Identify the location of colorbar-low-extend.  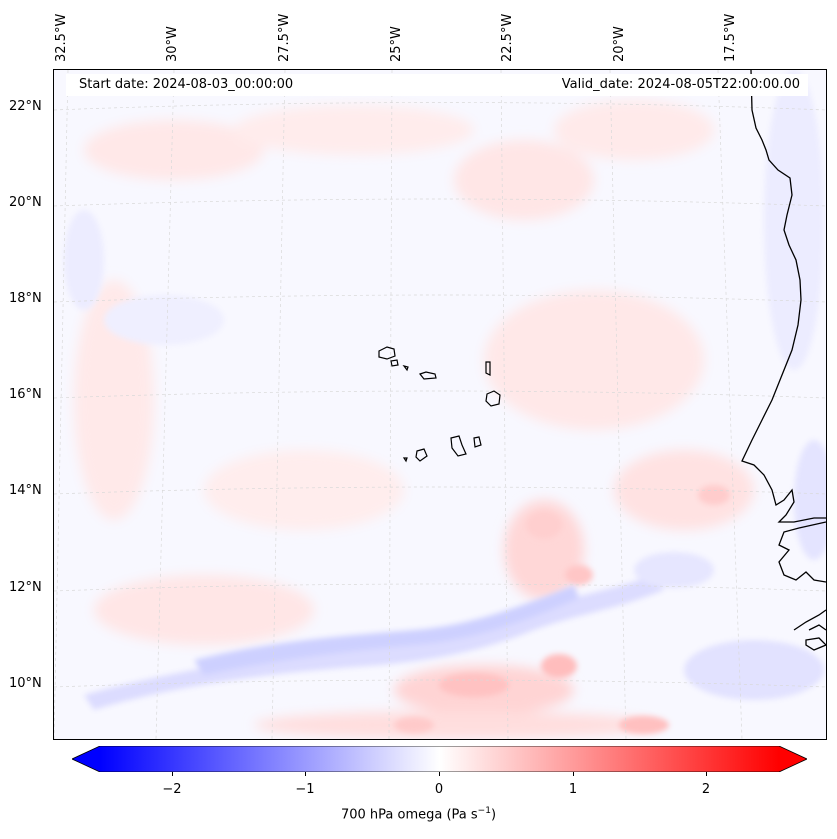
(86, 759).